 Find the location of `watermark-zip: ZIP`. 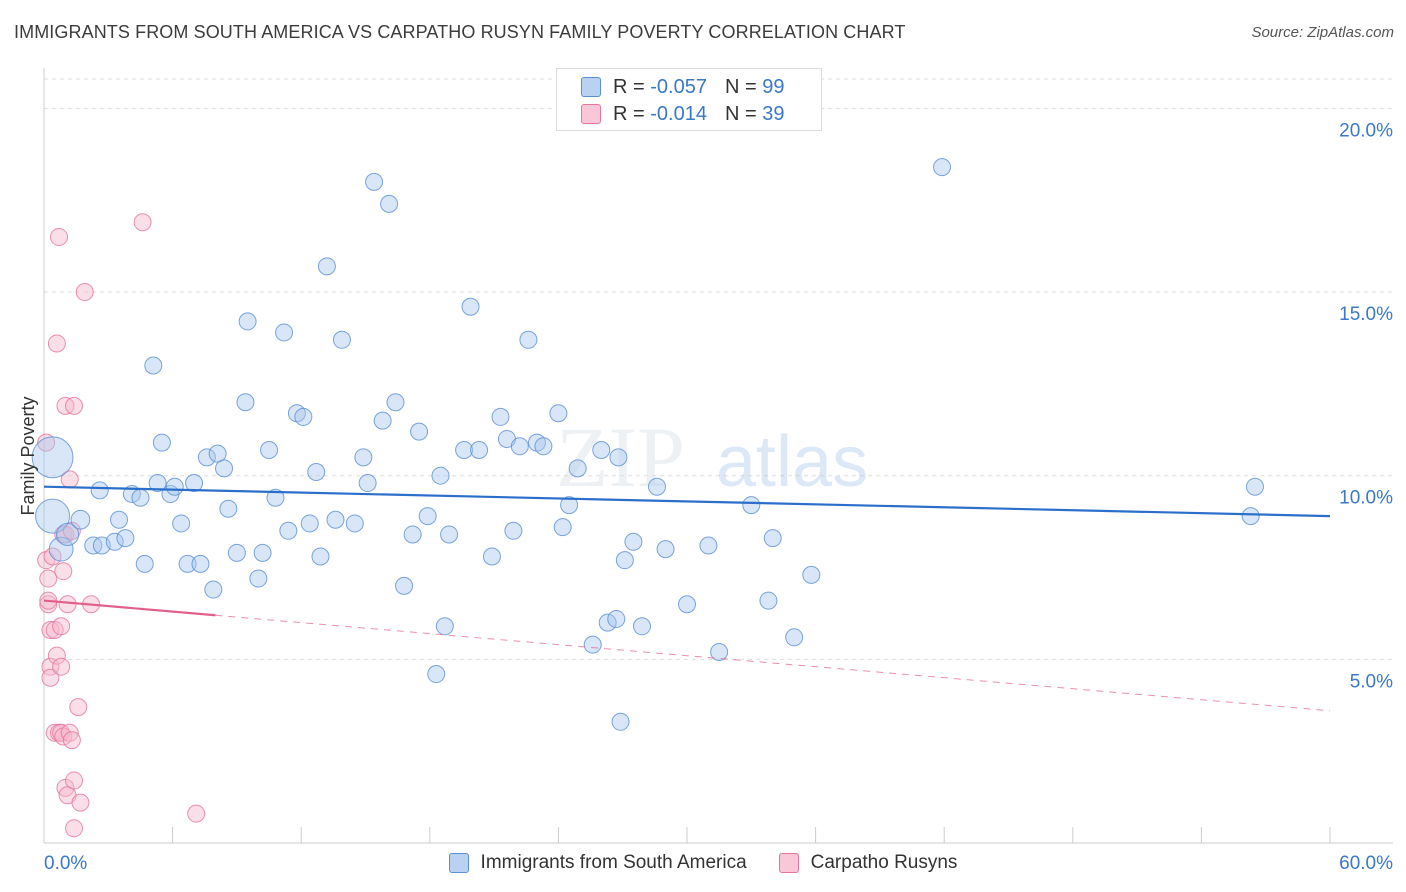

watermark-zip: ZIP is located at coordinates (620, 457).